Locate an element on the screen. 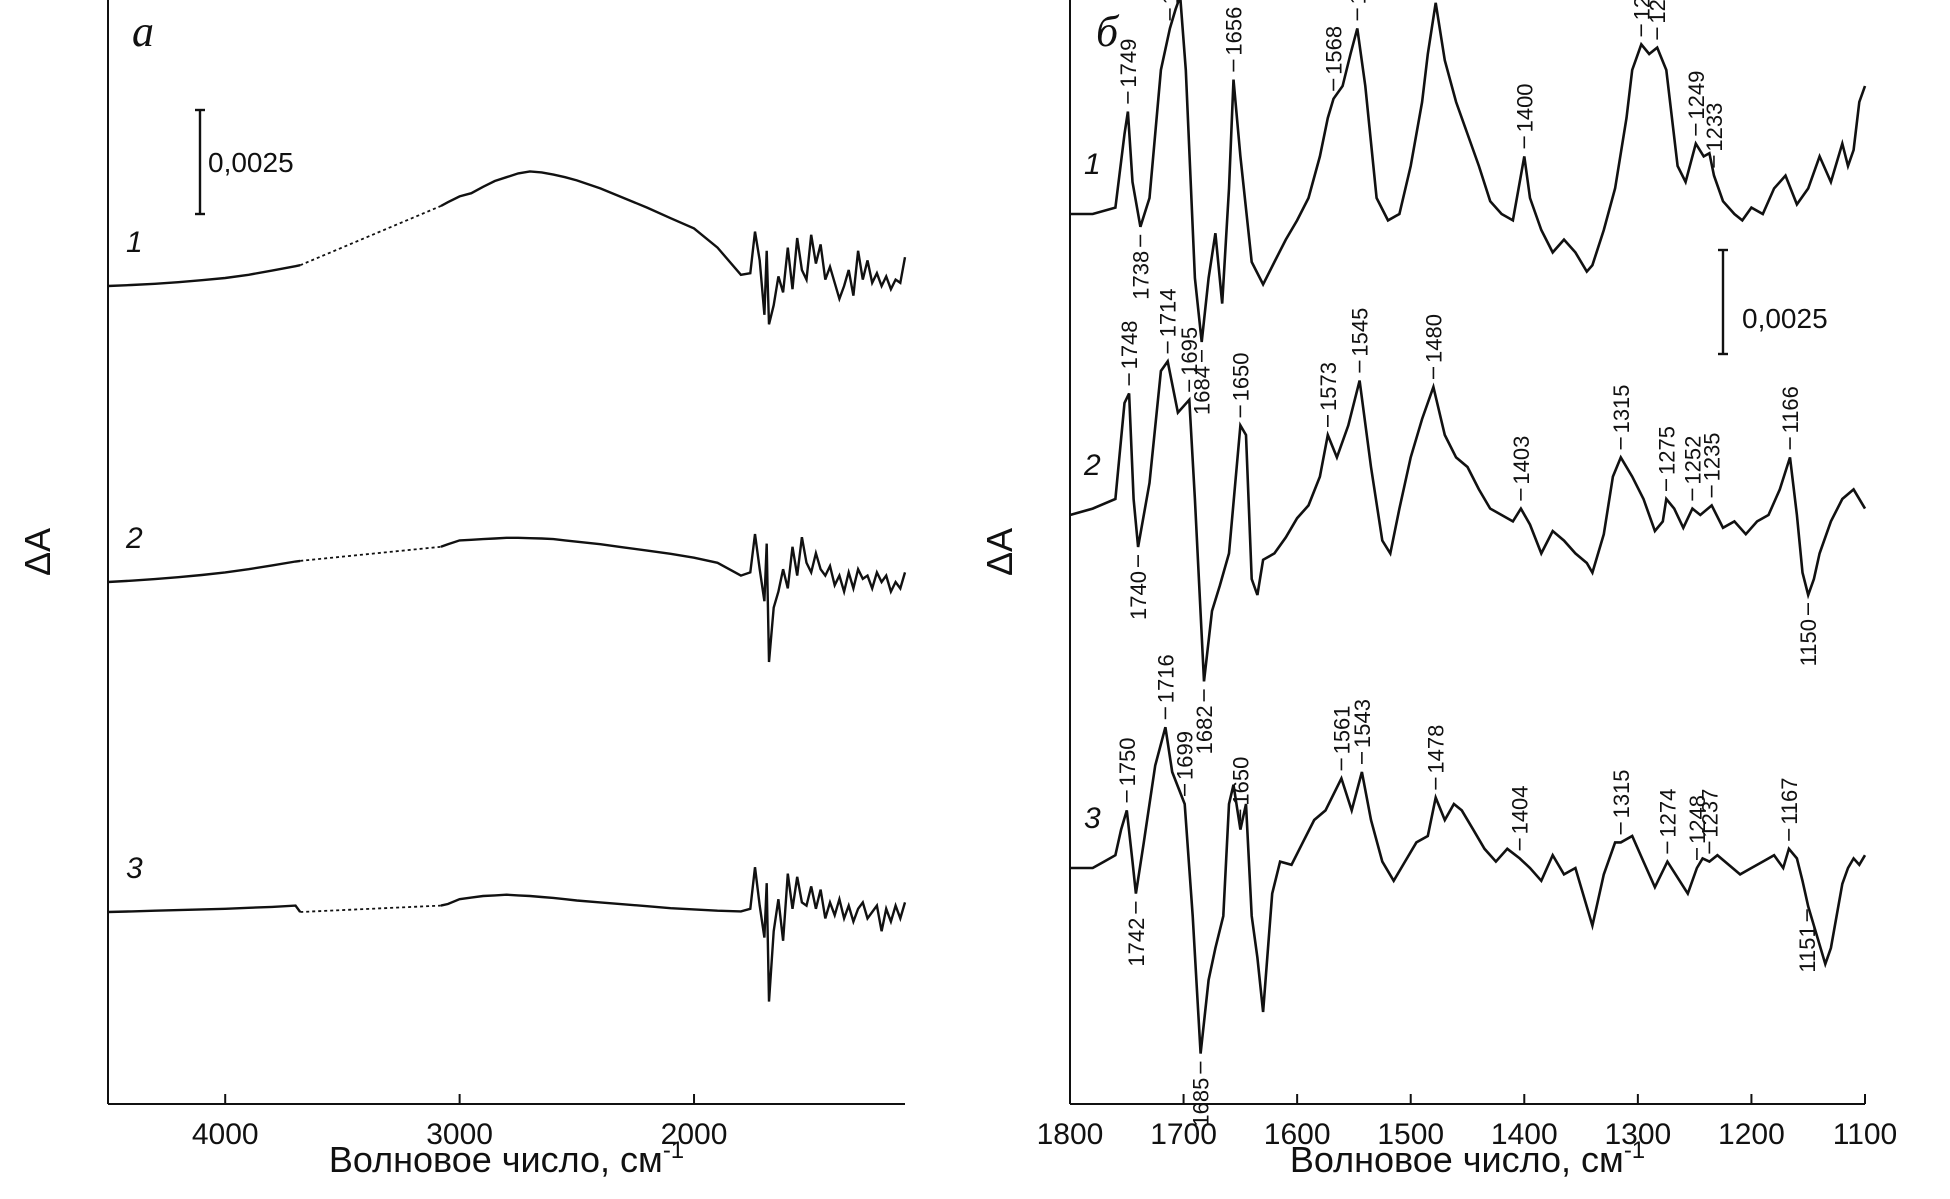  peak-label: 1650 is located at coordinates (1240, 376).